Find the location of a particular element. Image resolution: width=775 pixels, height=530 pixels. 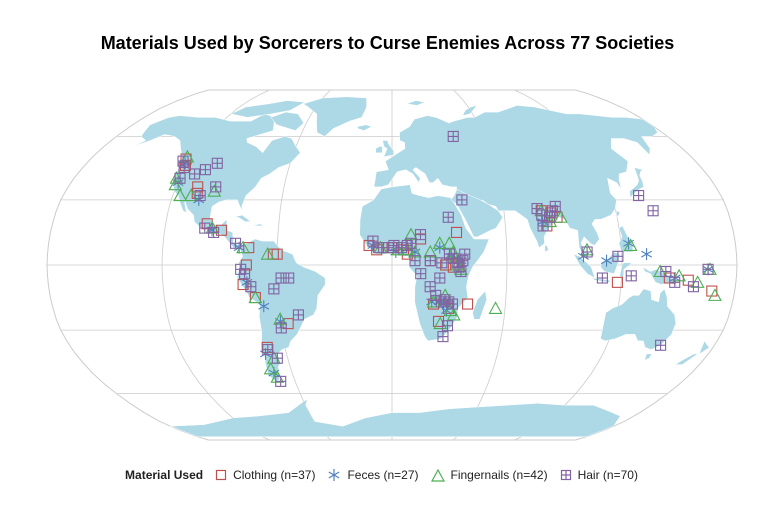

legend-item-feces: Feces (n=27) is located at coordinates (373, 475).